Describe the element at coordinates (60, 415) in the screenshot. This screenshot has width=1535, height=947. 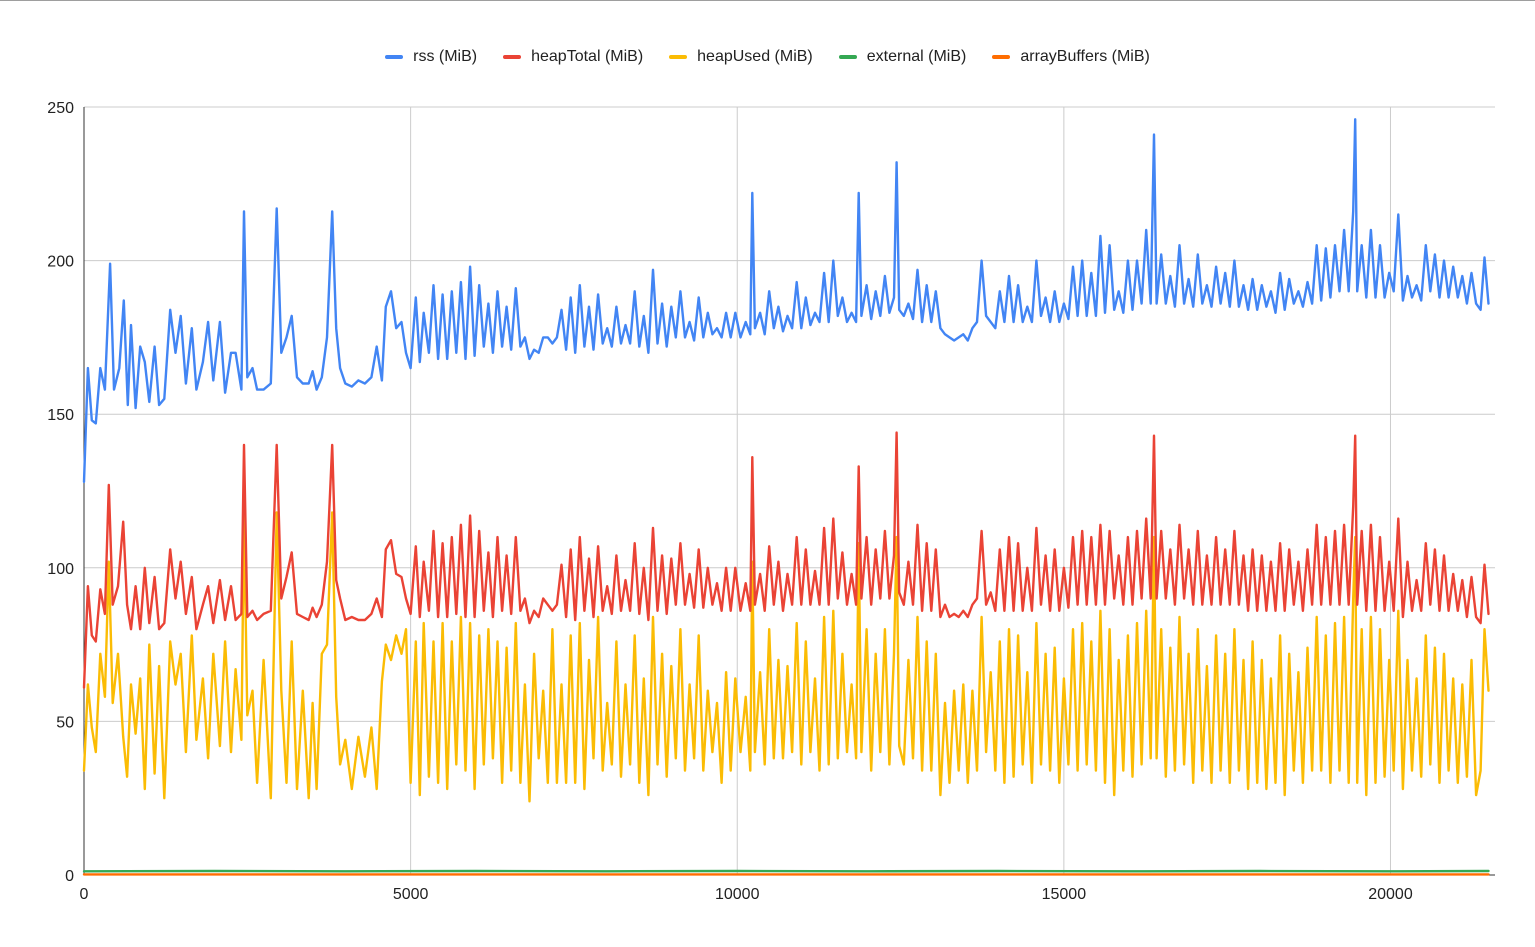
I see `y-tick-label: 150` at that location.